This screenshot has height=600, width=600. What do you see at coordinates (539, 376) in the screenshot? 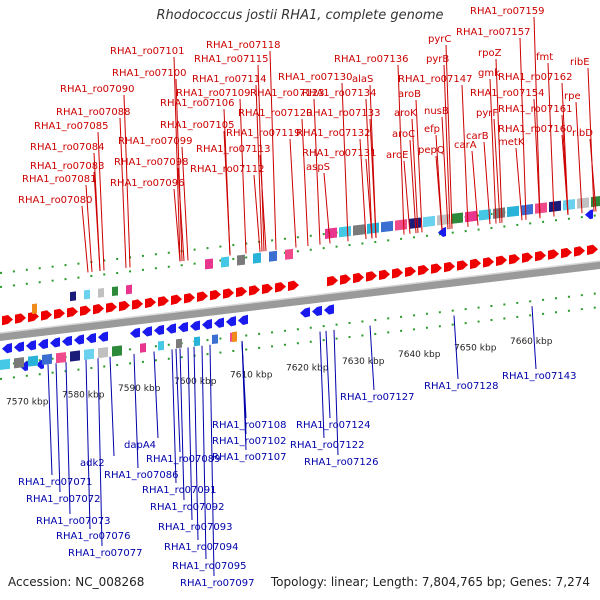
I see `bottom-label-23: RHA1_ro07143` at bounding box center [539, 376].